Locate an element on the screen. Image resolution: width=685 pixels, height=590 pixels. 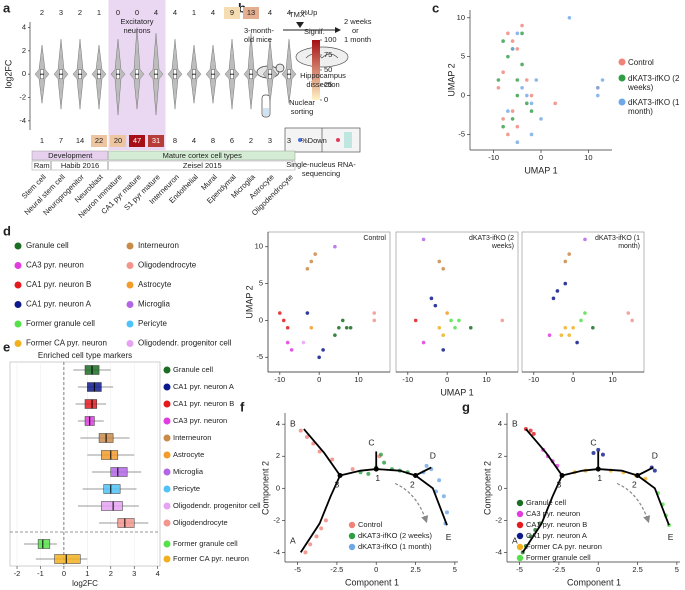
legend-label: Oligodendrocyte is located at coordinates (167, 265).